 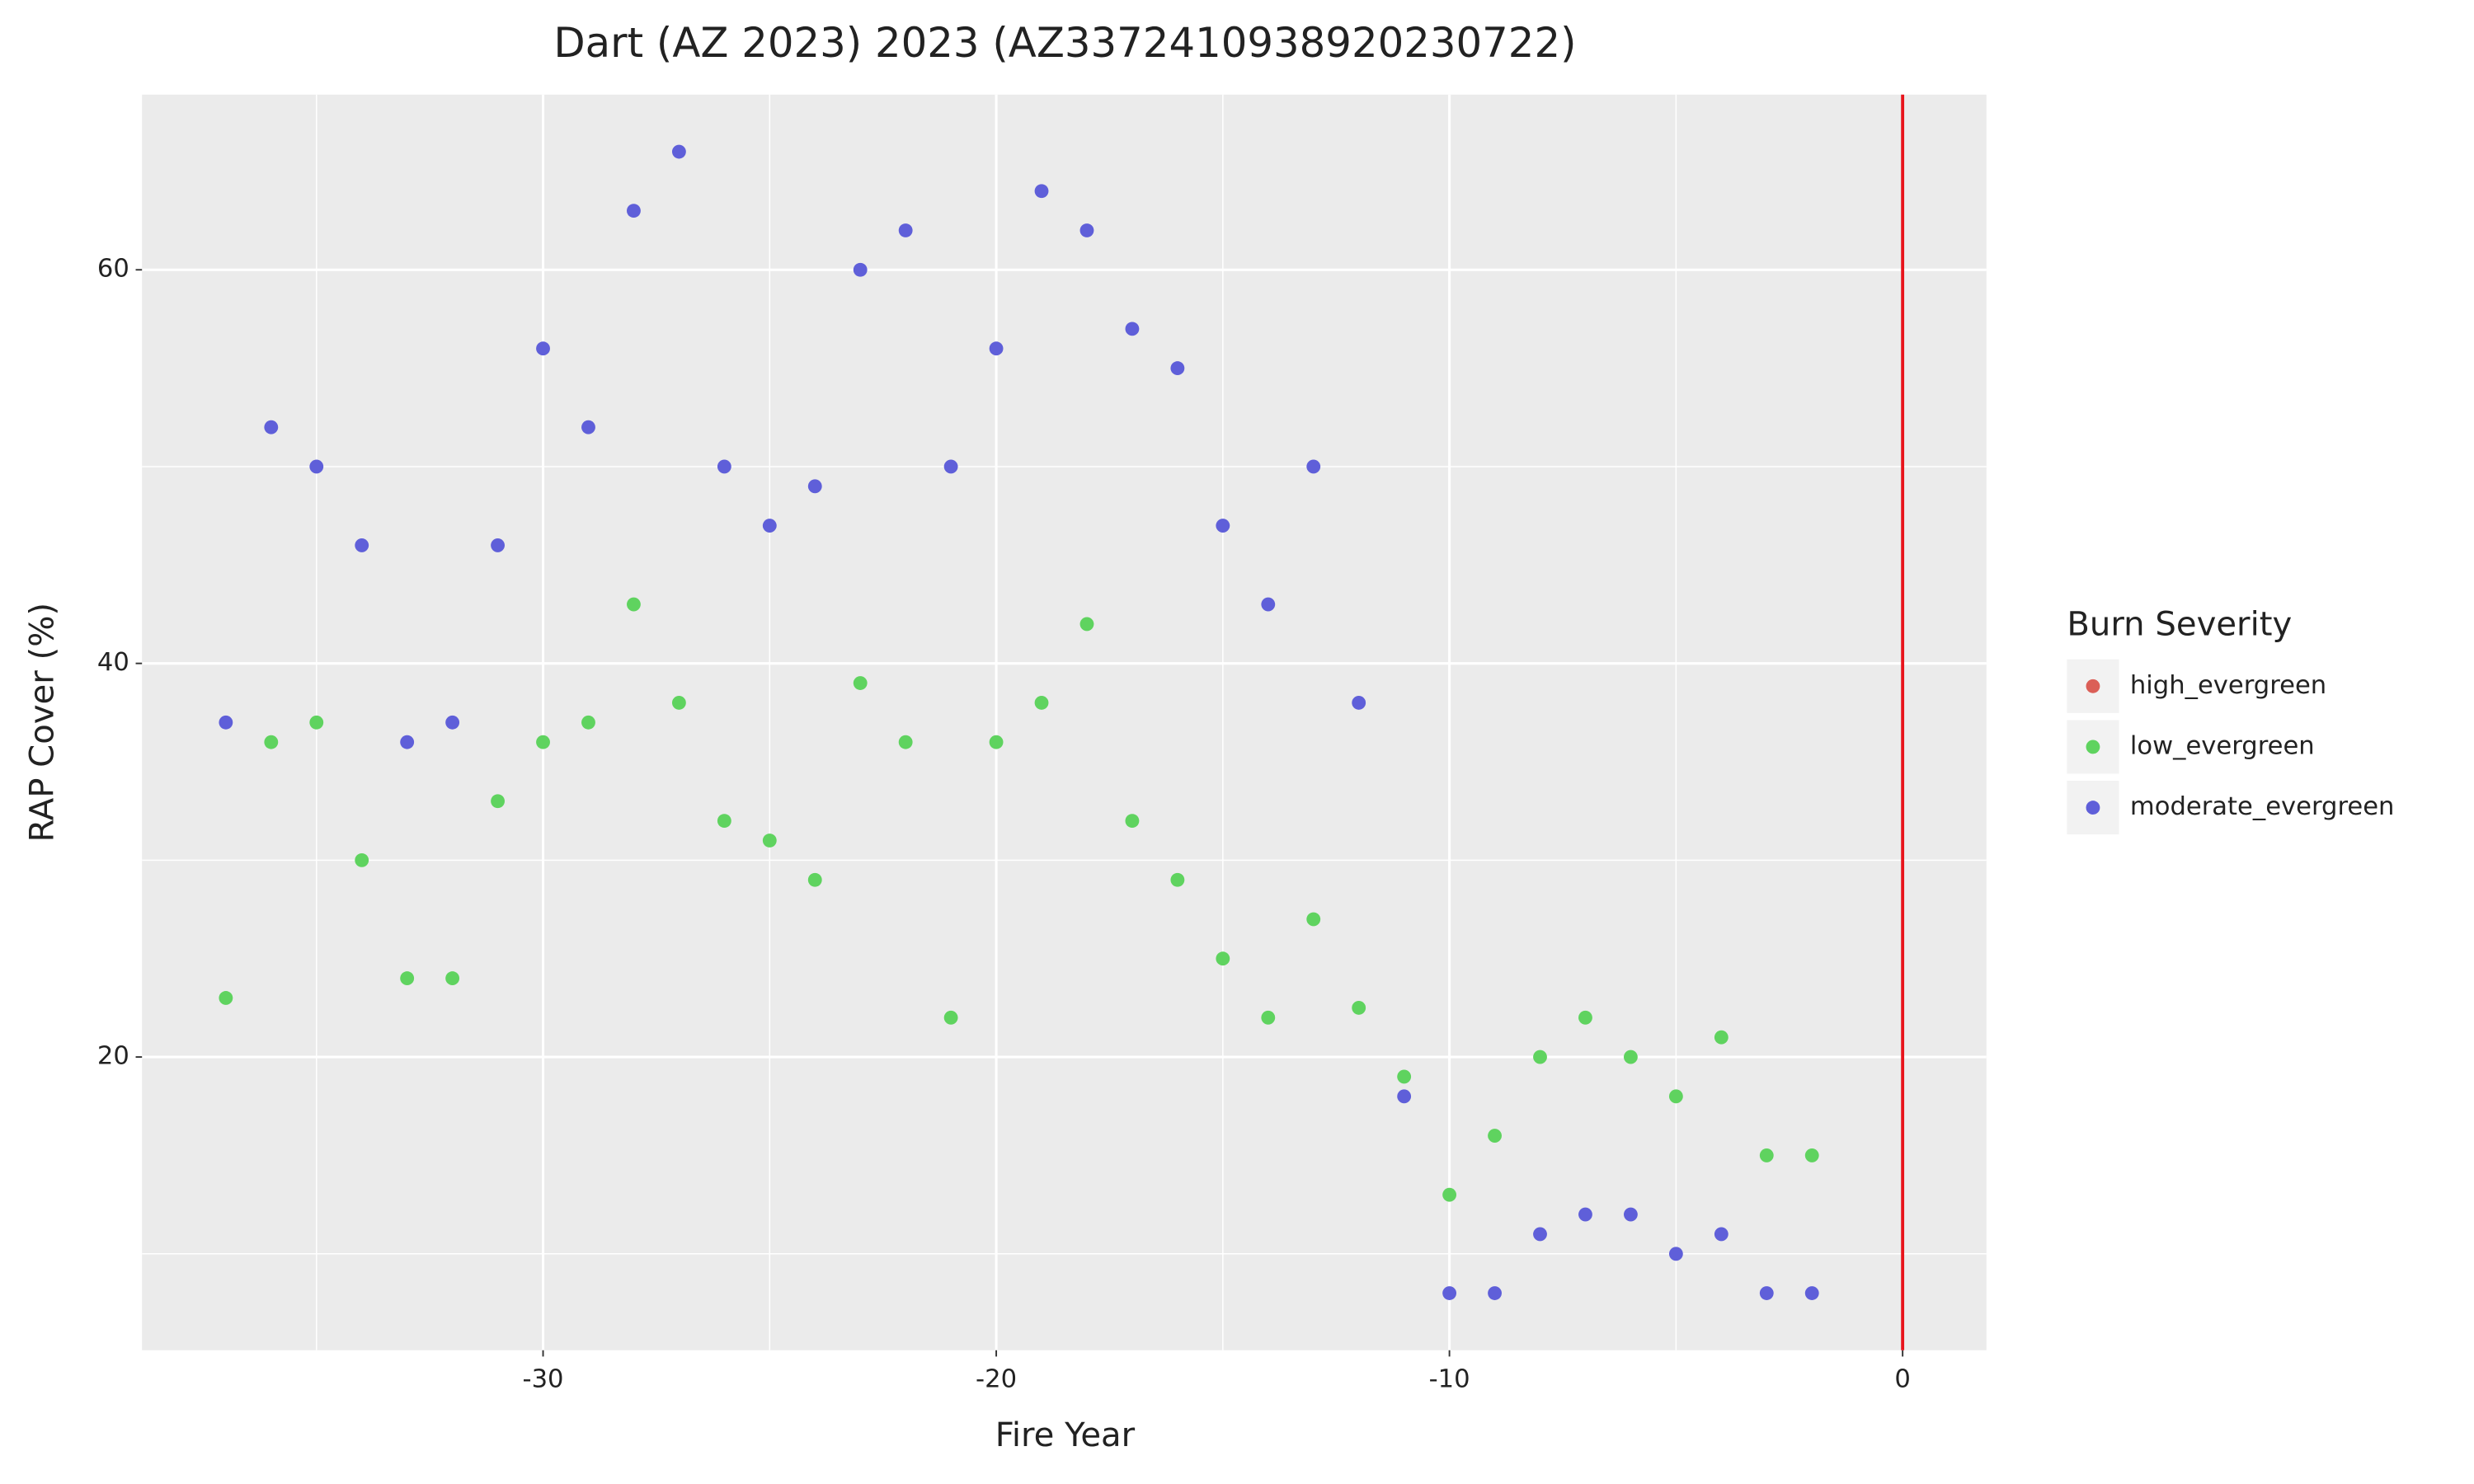 I want to click on legend-label: high_evergreen, so click(x=2228, y=685).